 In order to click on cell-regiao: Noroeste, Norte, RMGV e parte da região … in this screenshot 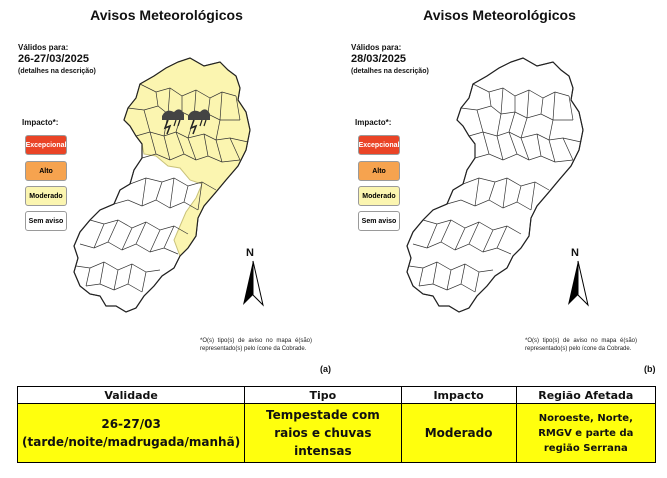, I will do `click(586, 433)`.